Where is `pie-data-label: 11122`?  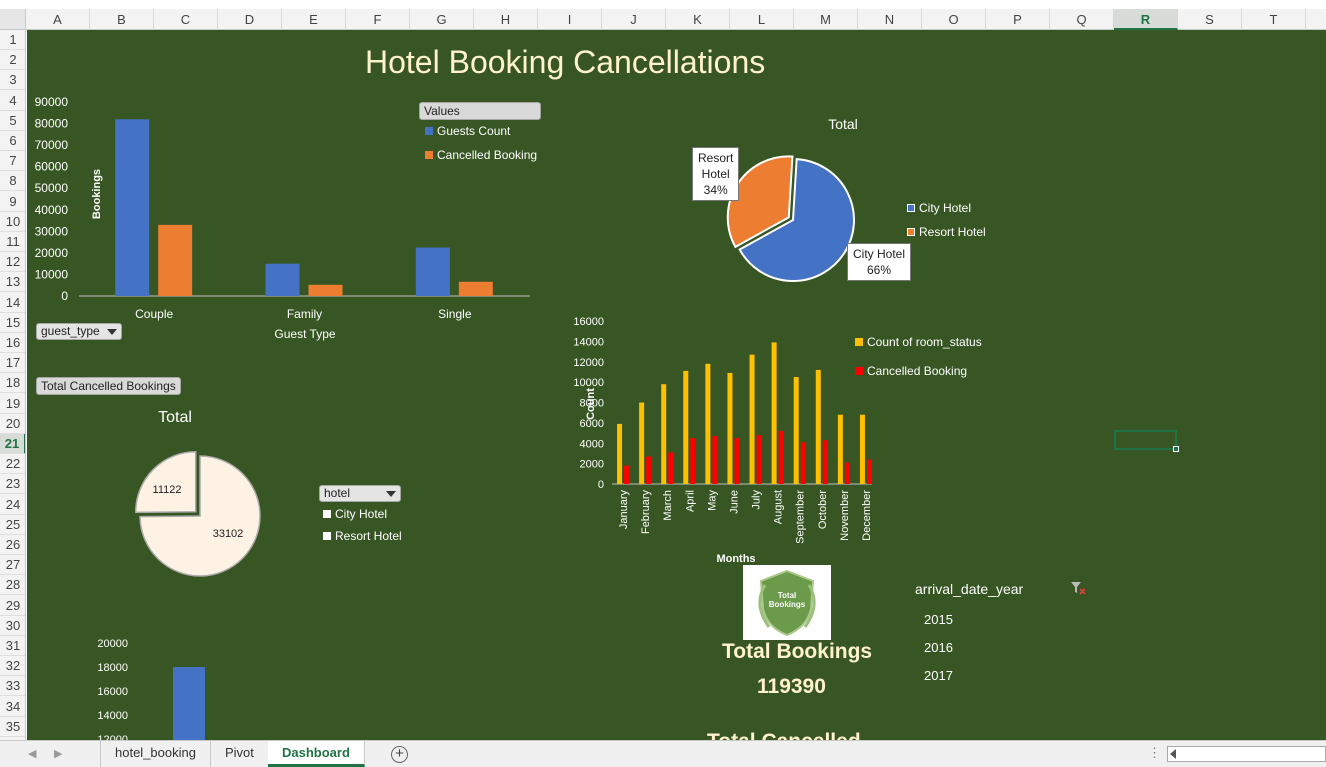 pie-data-label: 11122 is located at coordinates (167, 490).